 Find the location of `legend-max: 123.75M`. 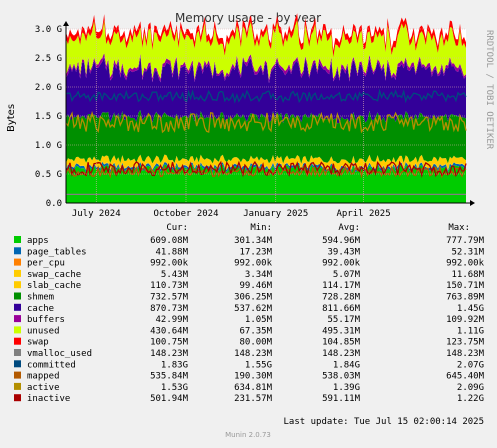

legend-max: 123.75M is located at coordinates (465, 343).